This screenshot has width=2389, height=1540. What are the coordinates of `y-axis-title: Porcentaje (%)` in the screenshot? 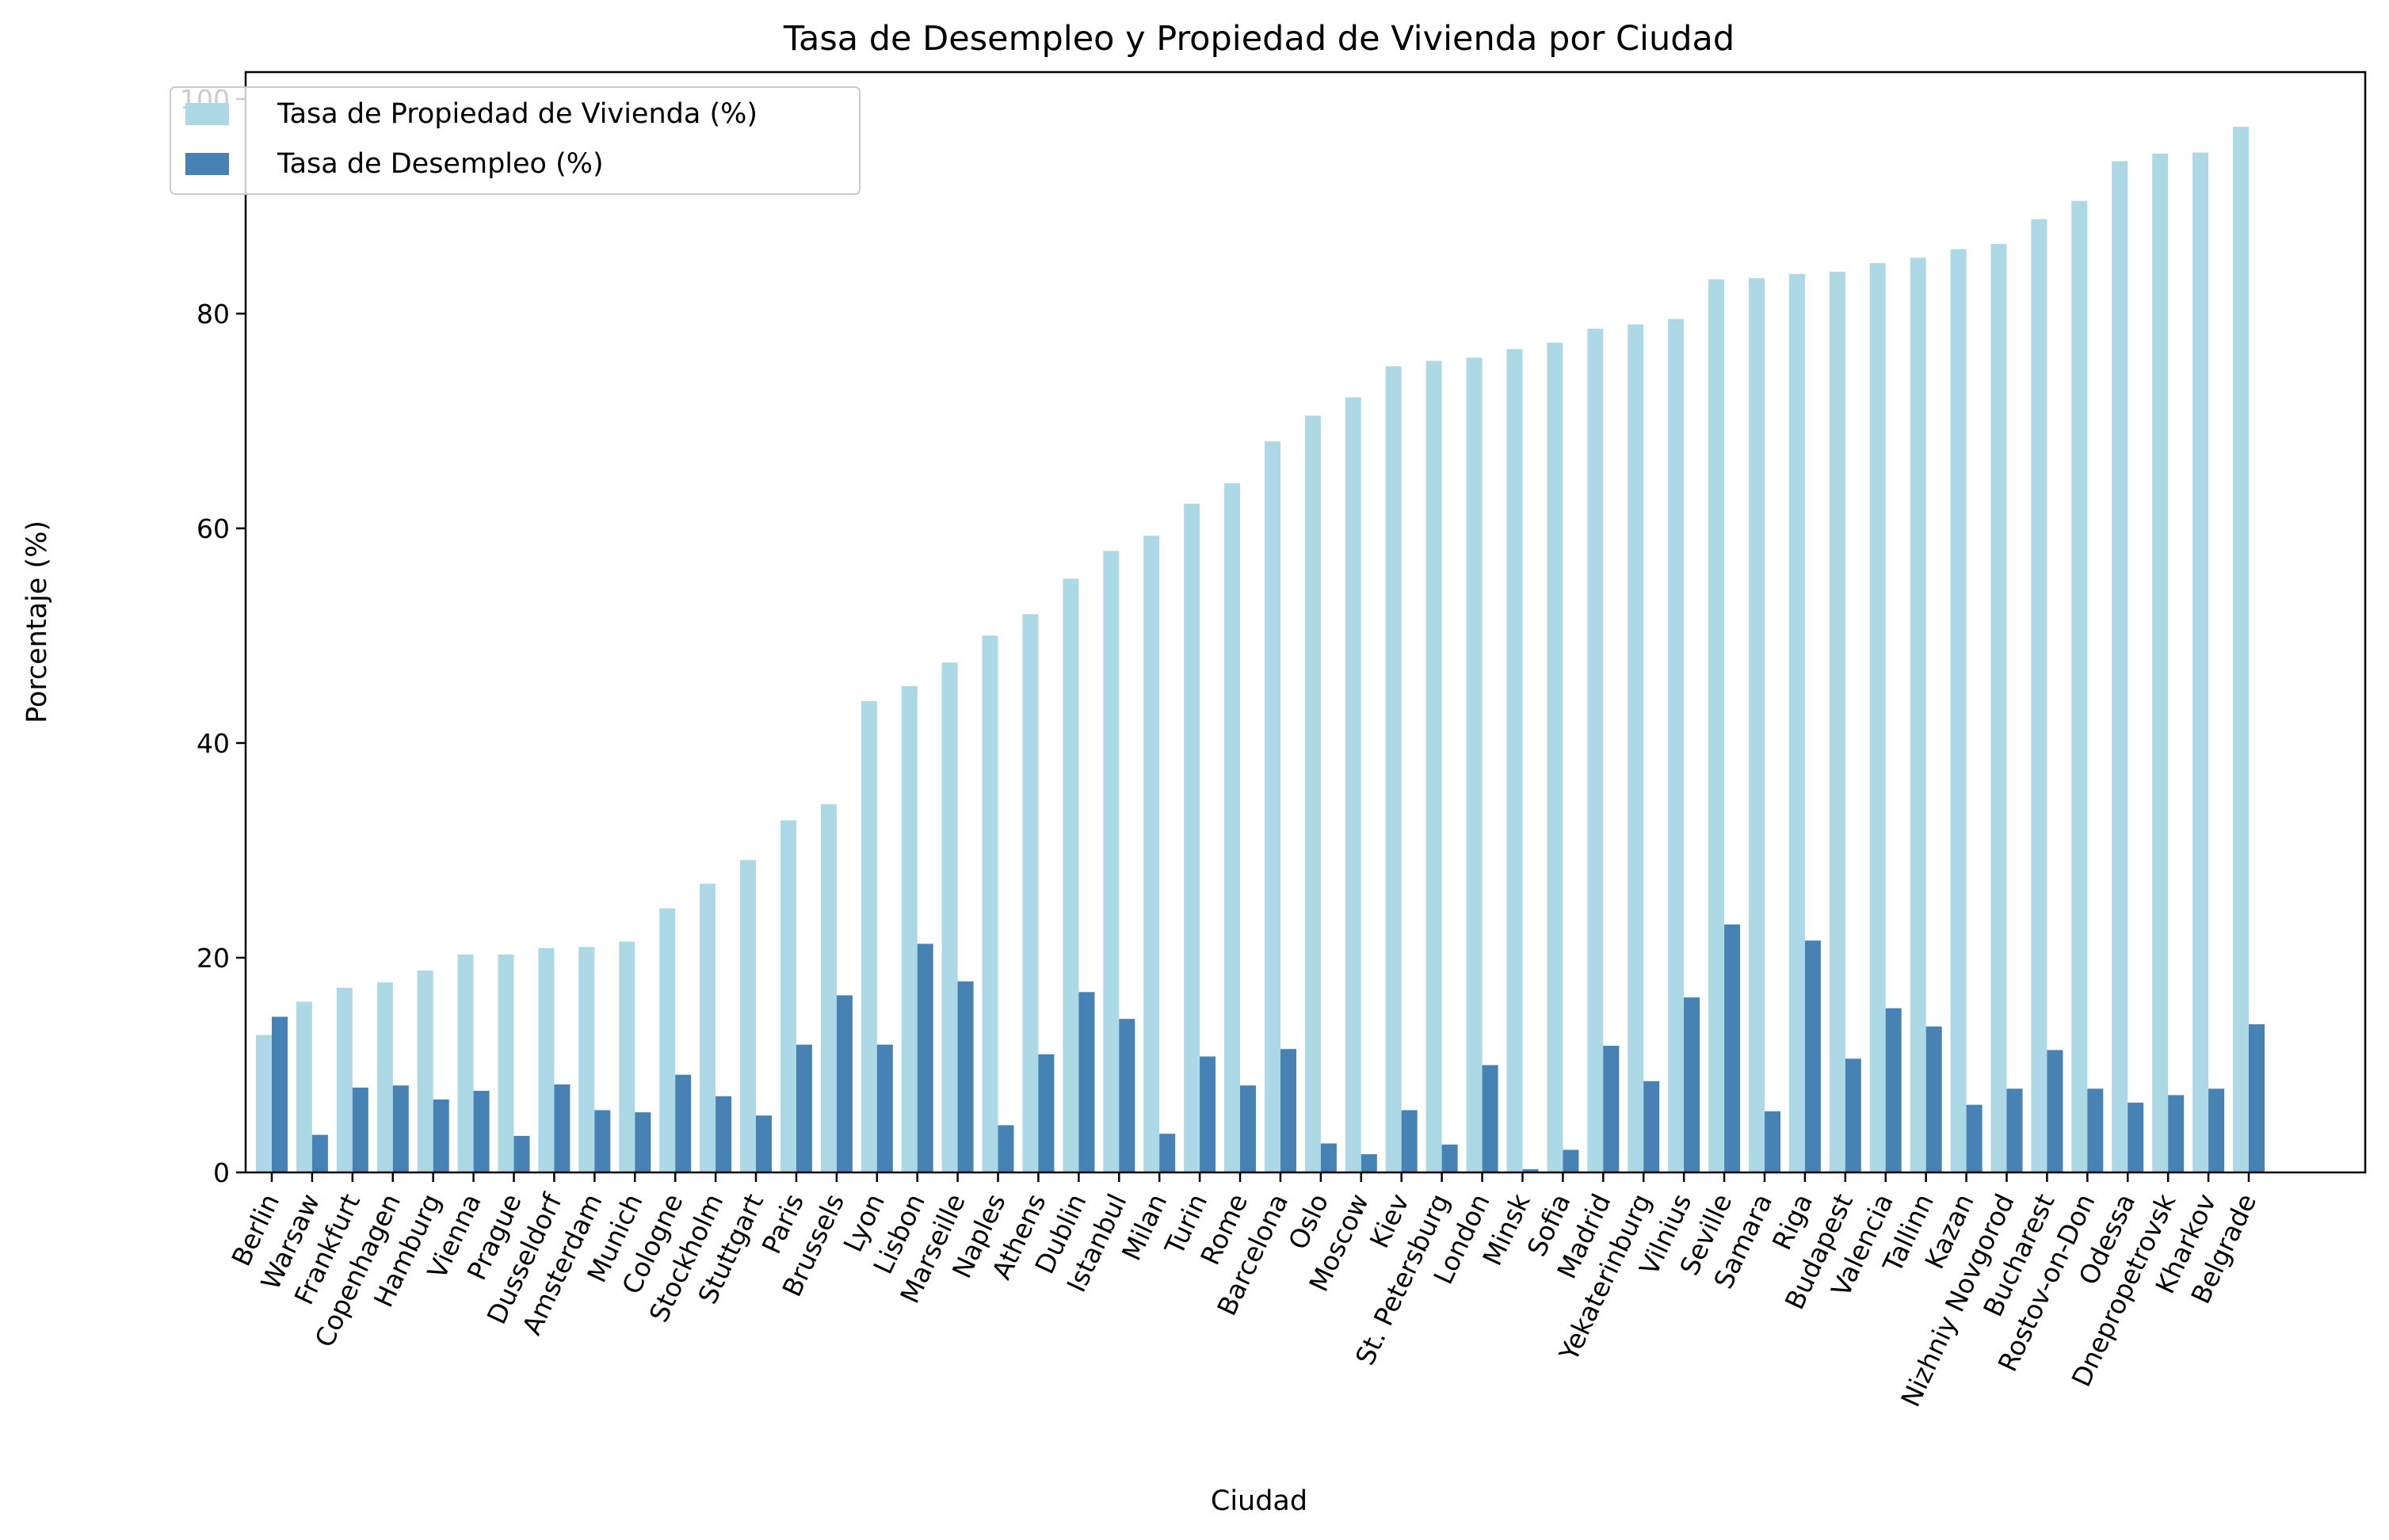 It's located at (37, 621).